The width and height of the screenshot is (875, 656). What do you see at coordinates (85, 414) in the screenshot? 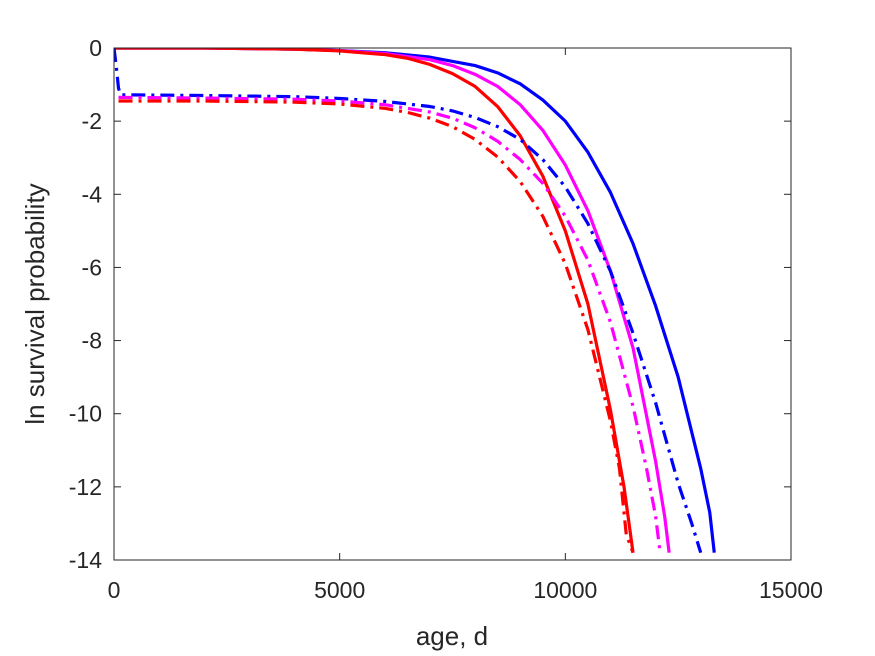
I see `y-tick-label: -10` at bounding box center [85, 414].